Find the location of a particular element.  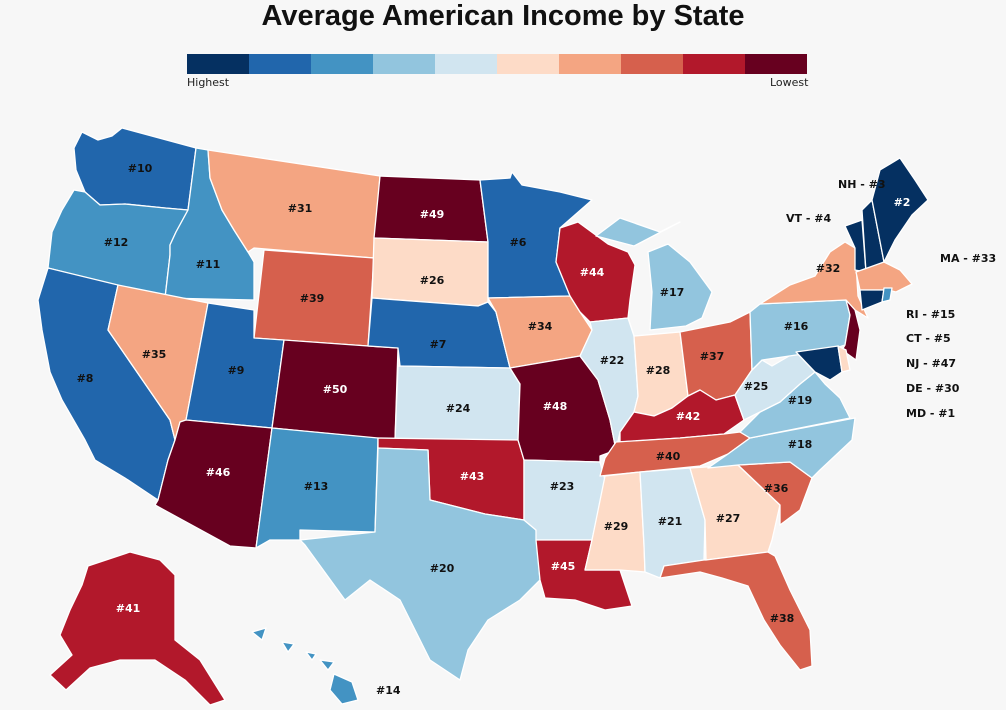

state-label: #18 is located at coordinates (800, 444).